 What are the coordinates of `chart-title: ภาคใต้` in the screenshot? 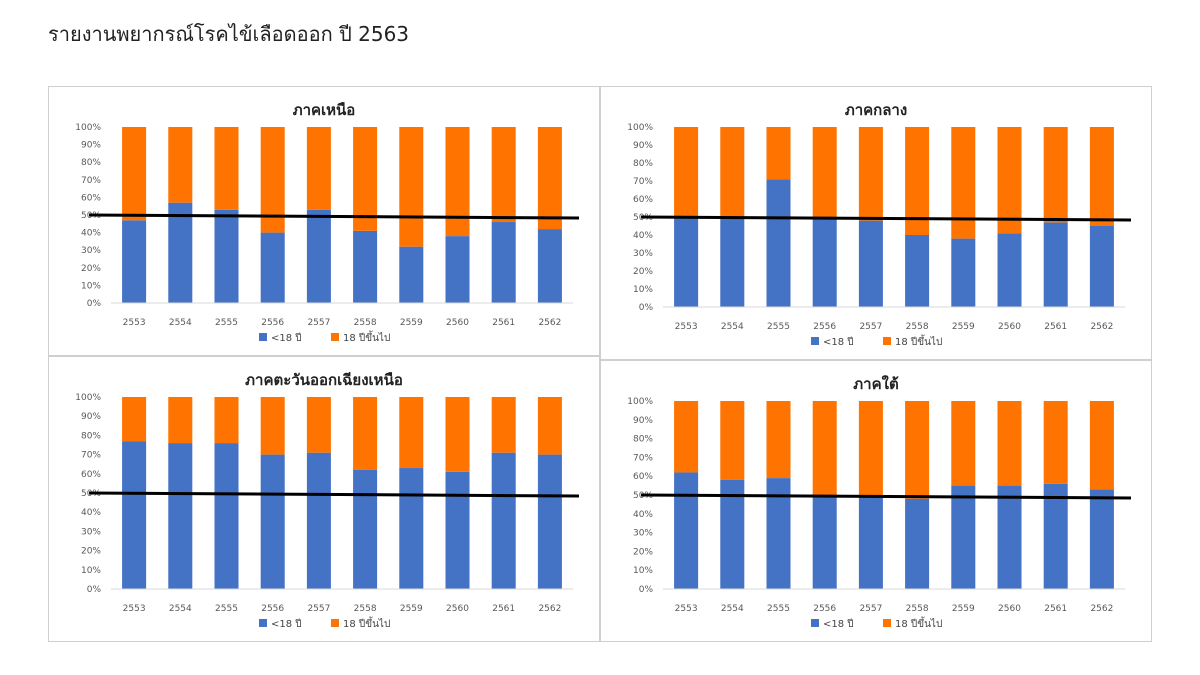 It's located at (875, 384).